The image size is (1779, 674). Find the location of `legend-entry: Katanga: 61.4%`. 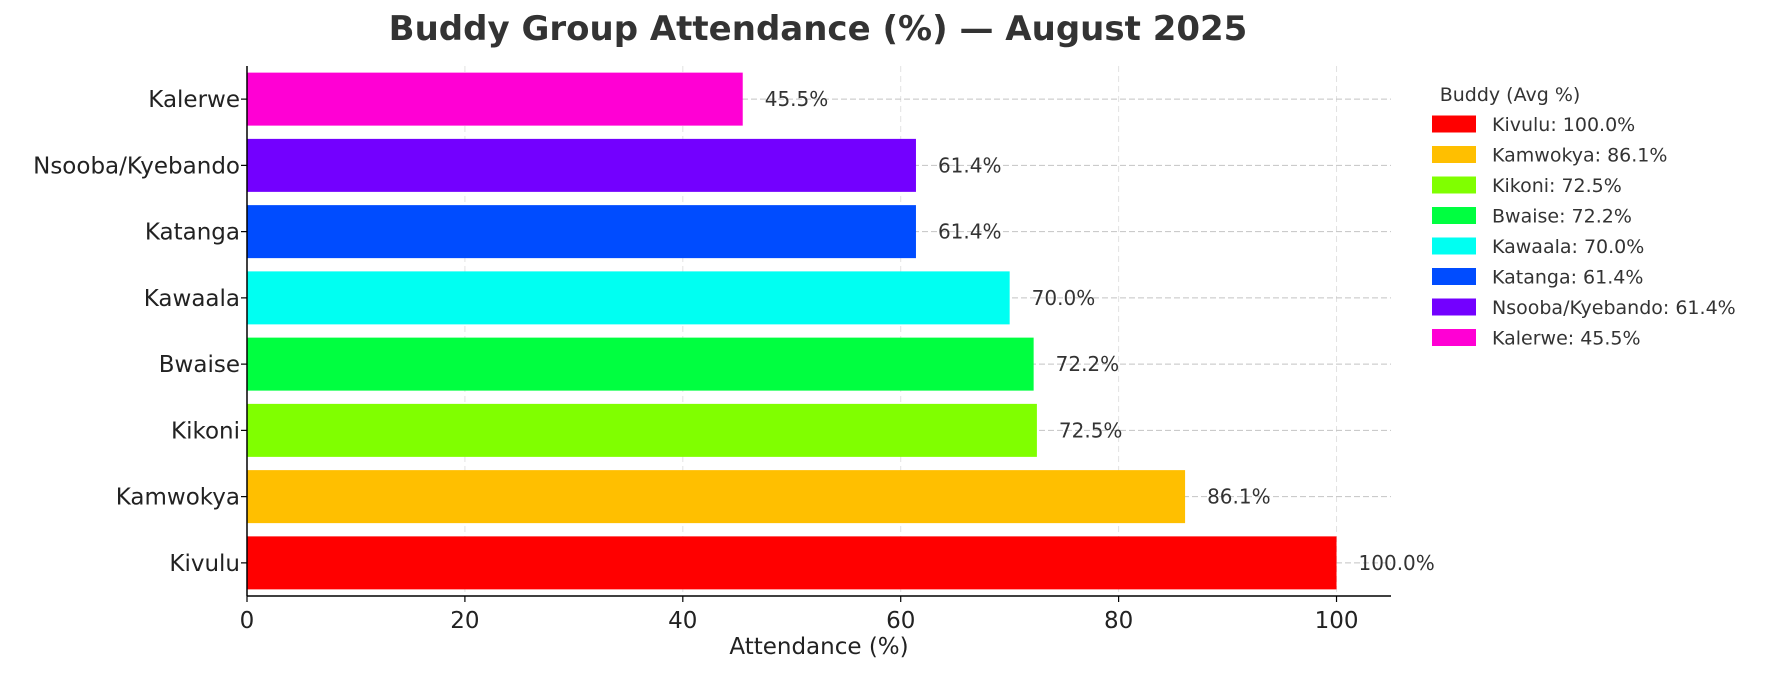

legend-entry: Katanga: 61.4% is located at coordinates (1567, 278).